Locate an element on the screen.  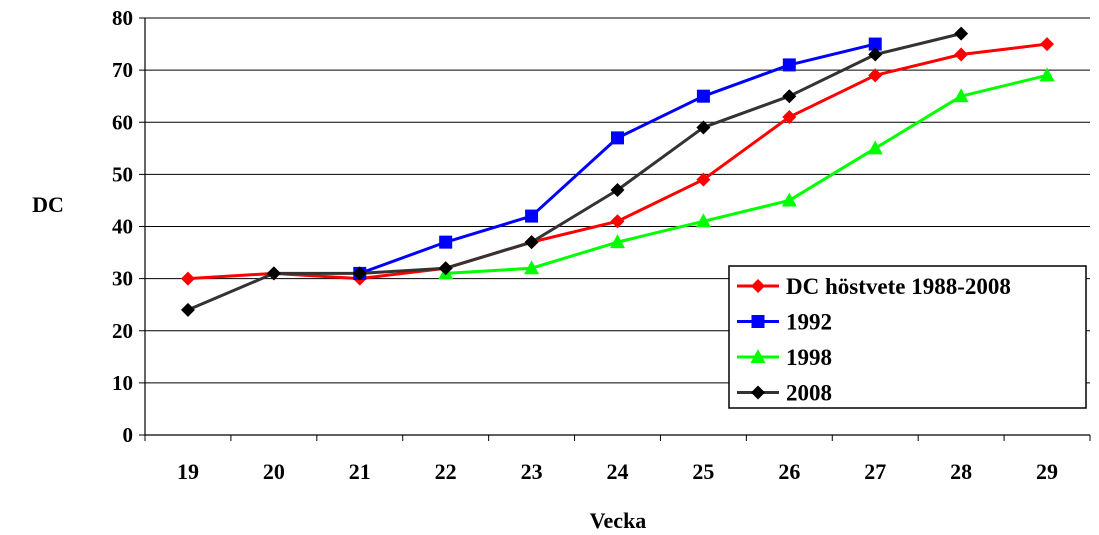
y-tick-label: 60 is located at coordinates (122, 122).